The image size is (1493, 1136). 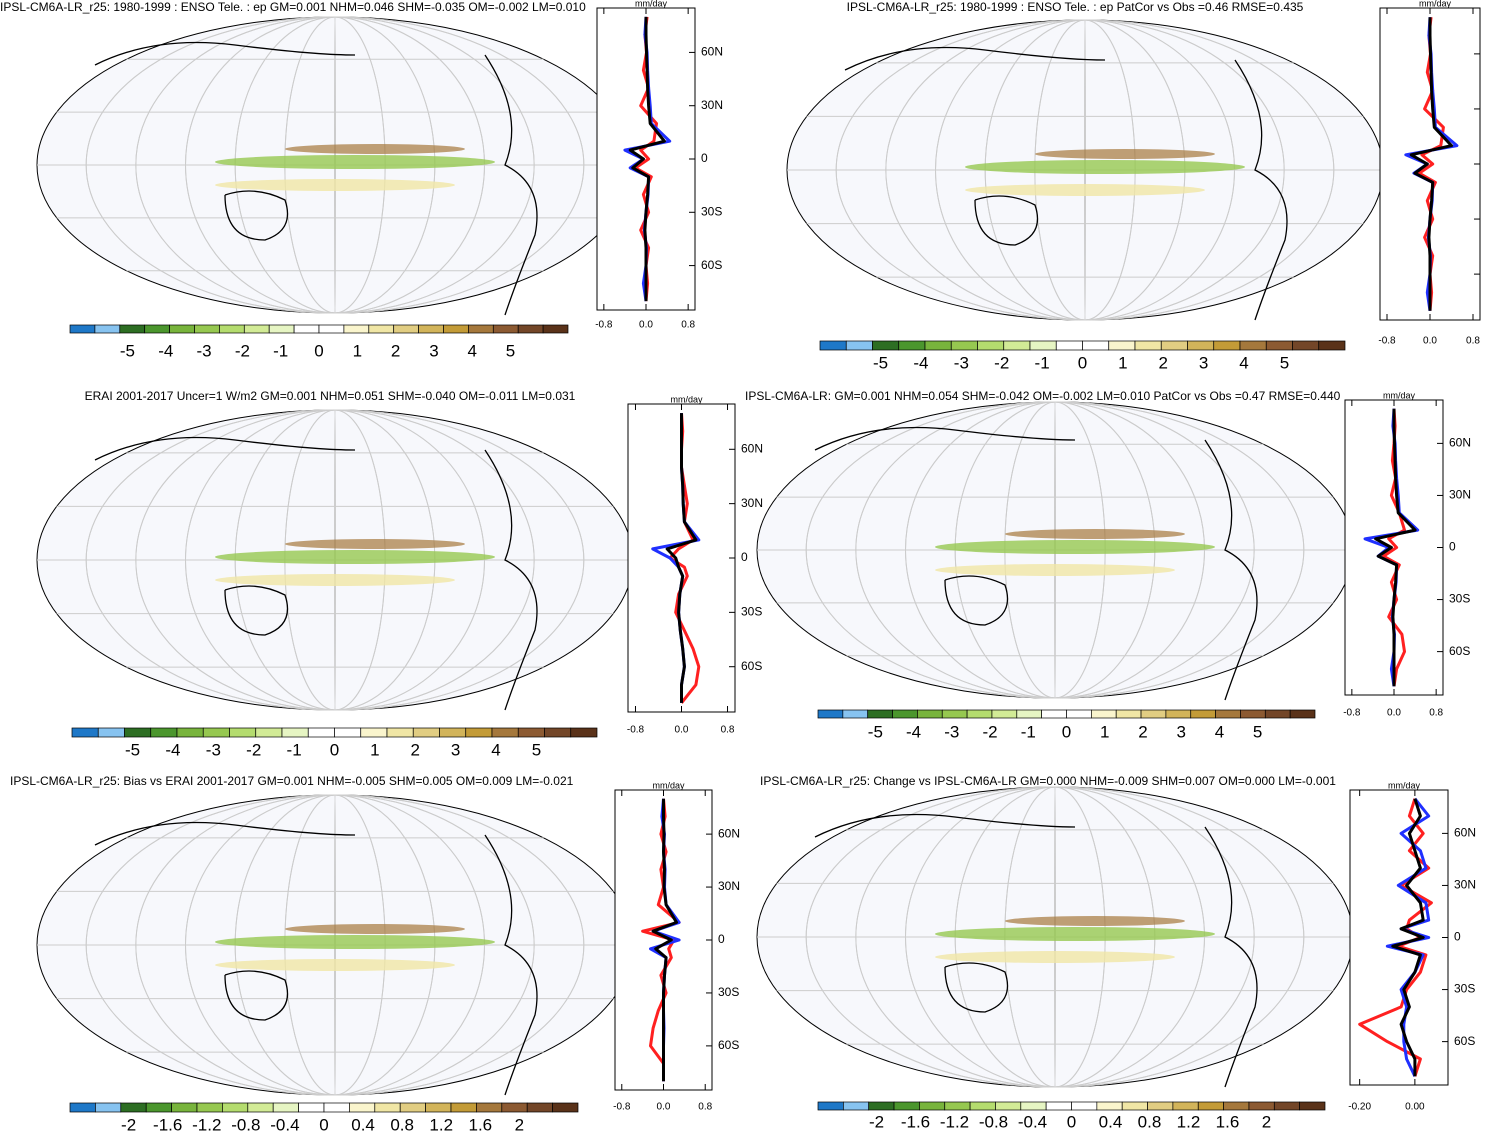 What do you see at coordinates (167, 1124) in the screenshot?
I see `colorbar-label: -1.6` at bounding box center [167, 1124].